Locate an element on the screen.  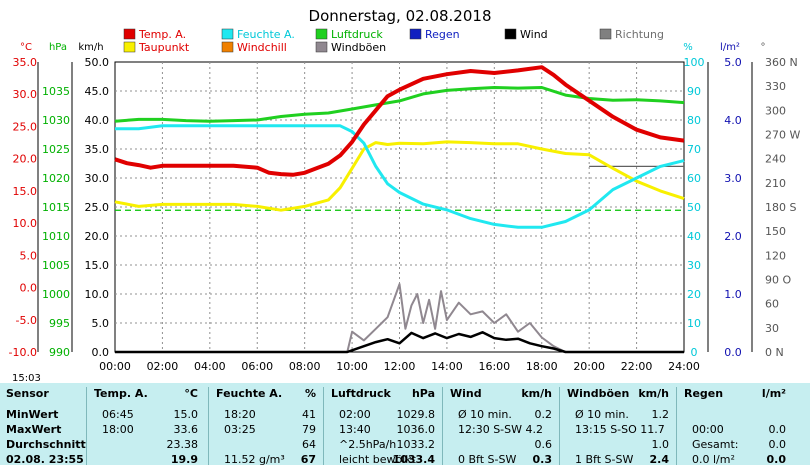
table-cell-value: 0.0 is located at coordinates (777, 444).